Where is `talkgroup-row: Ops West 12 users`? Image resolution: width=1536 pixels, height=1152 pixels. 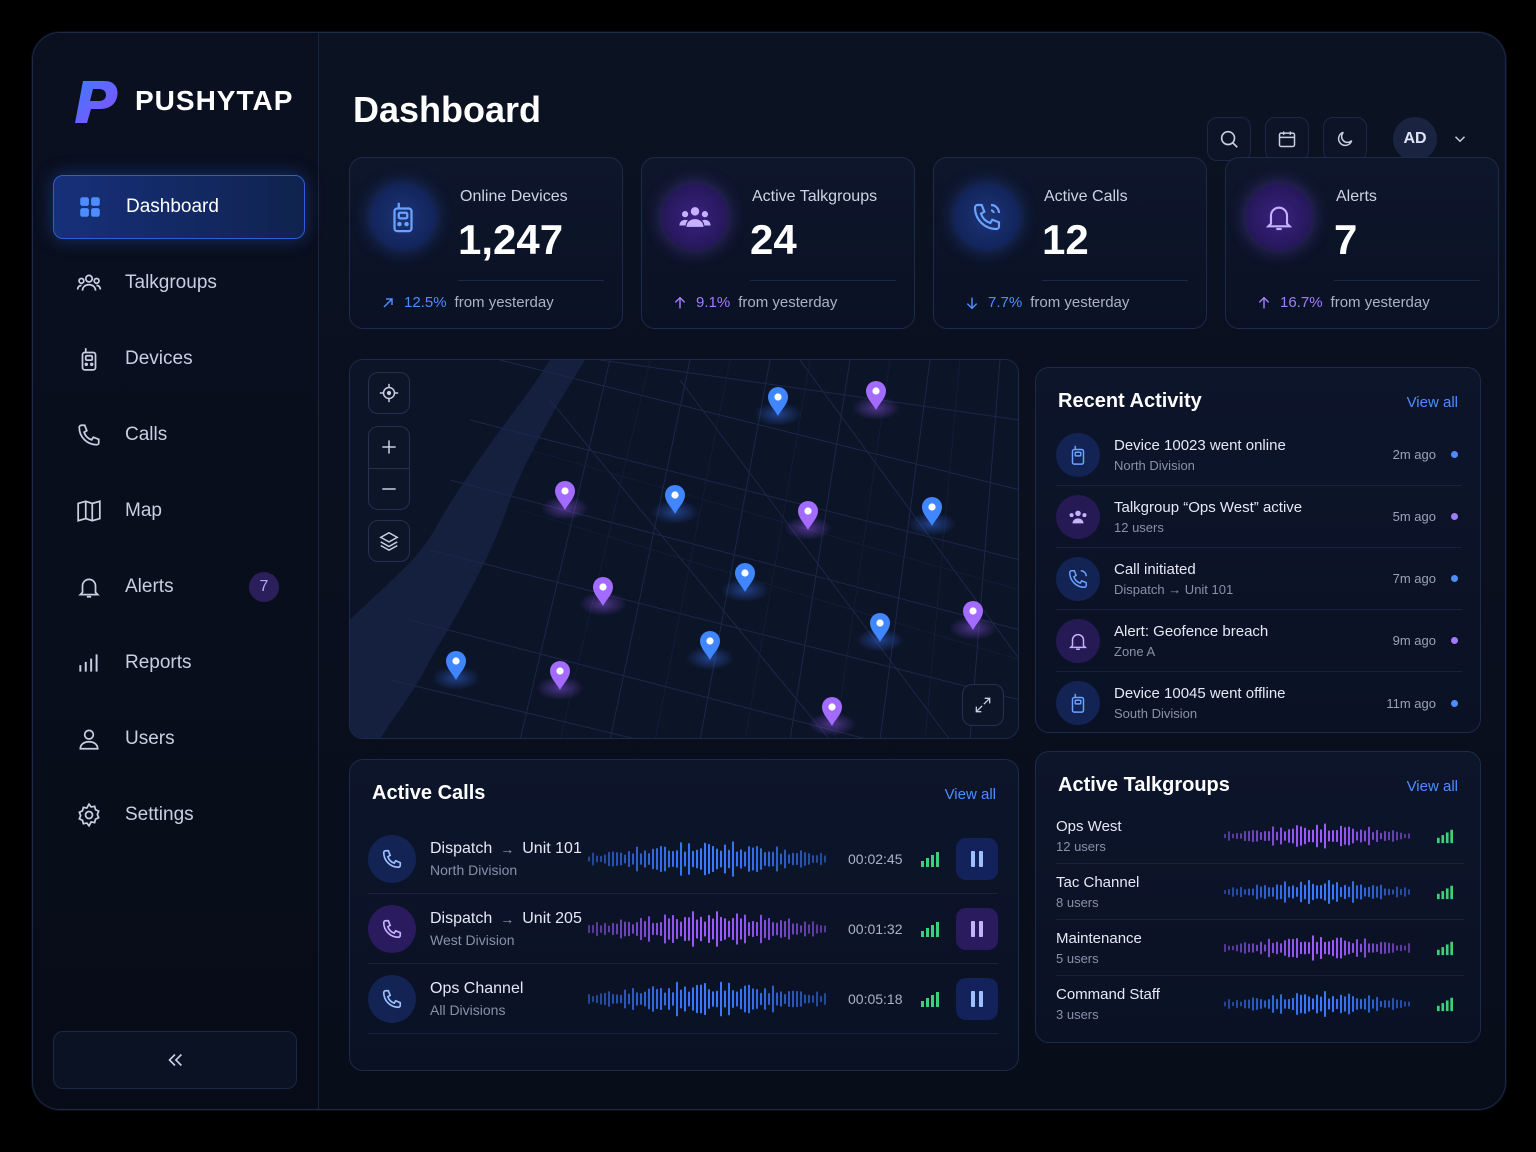 talkgroup-row: Ops West 12 users is located at coordinates (1260, 836).